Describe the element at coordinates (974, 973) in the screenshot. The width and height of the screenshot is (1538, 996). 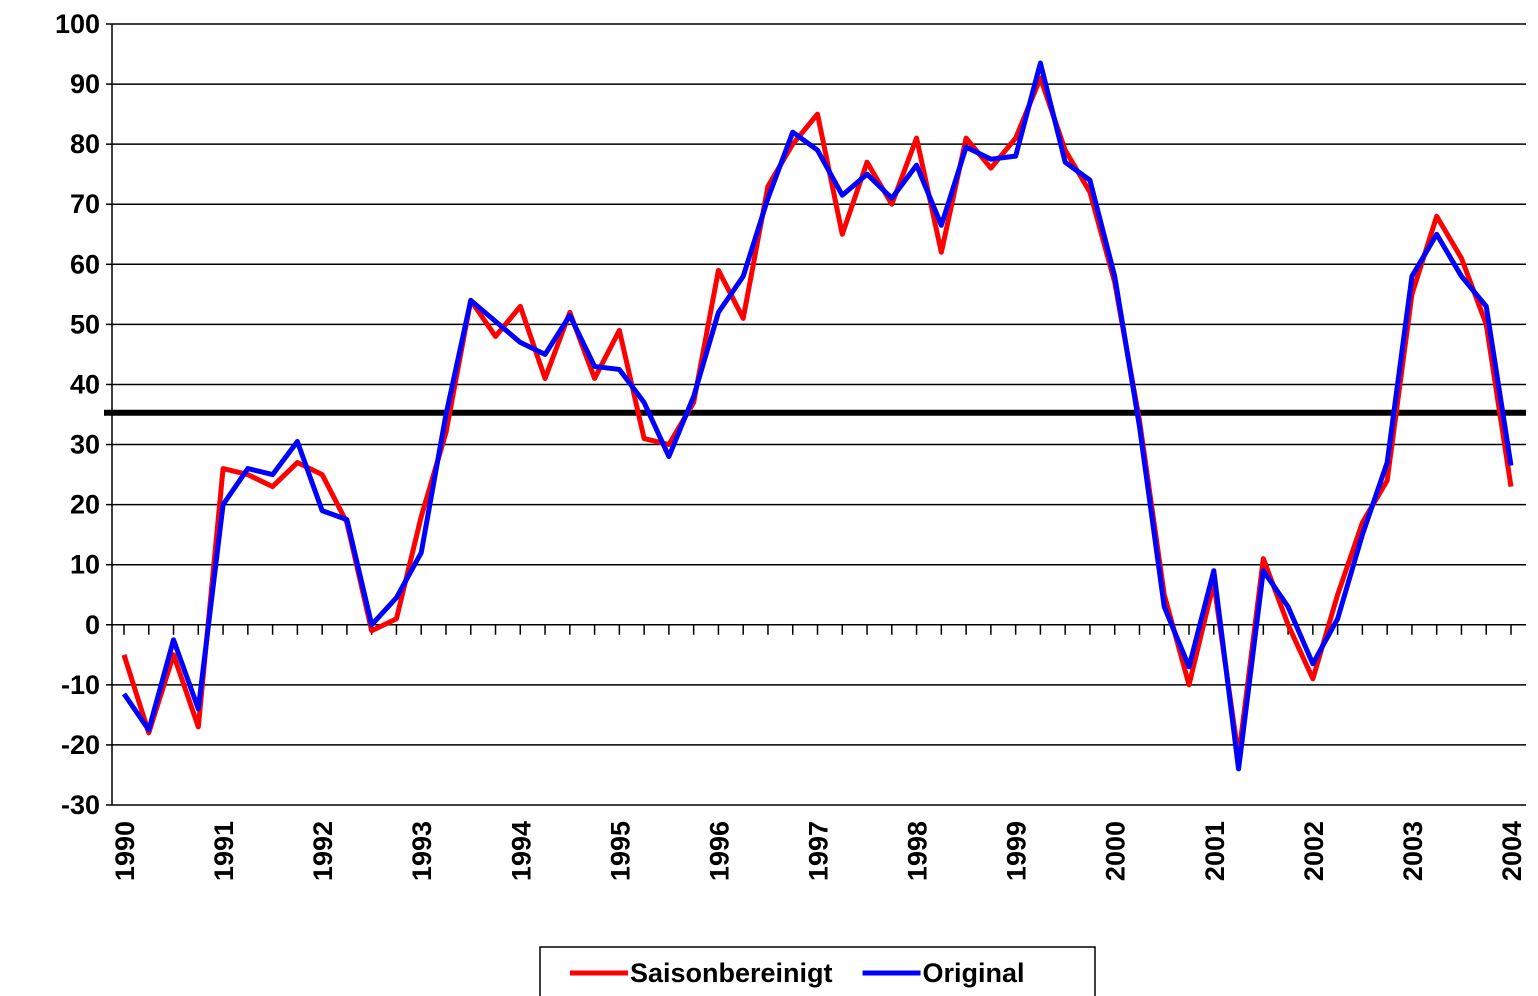
I see `legend-label: Original` at that location.